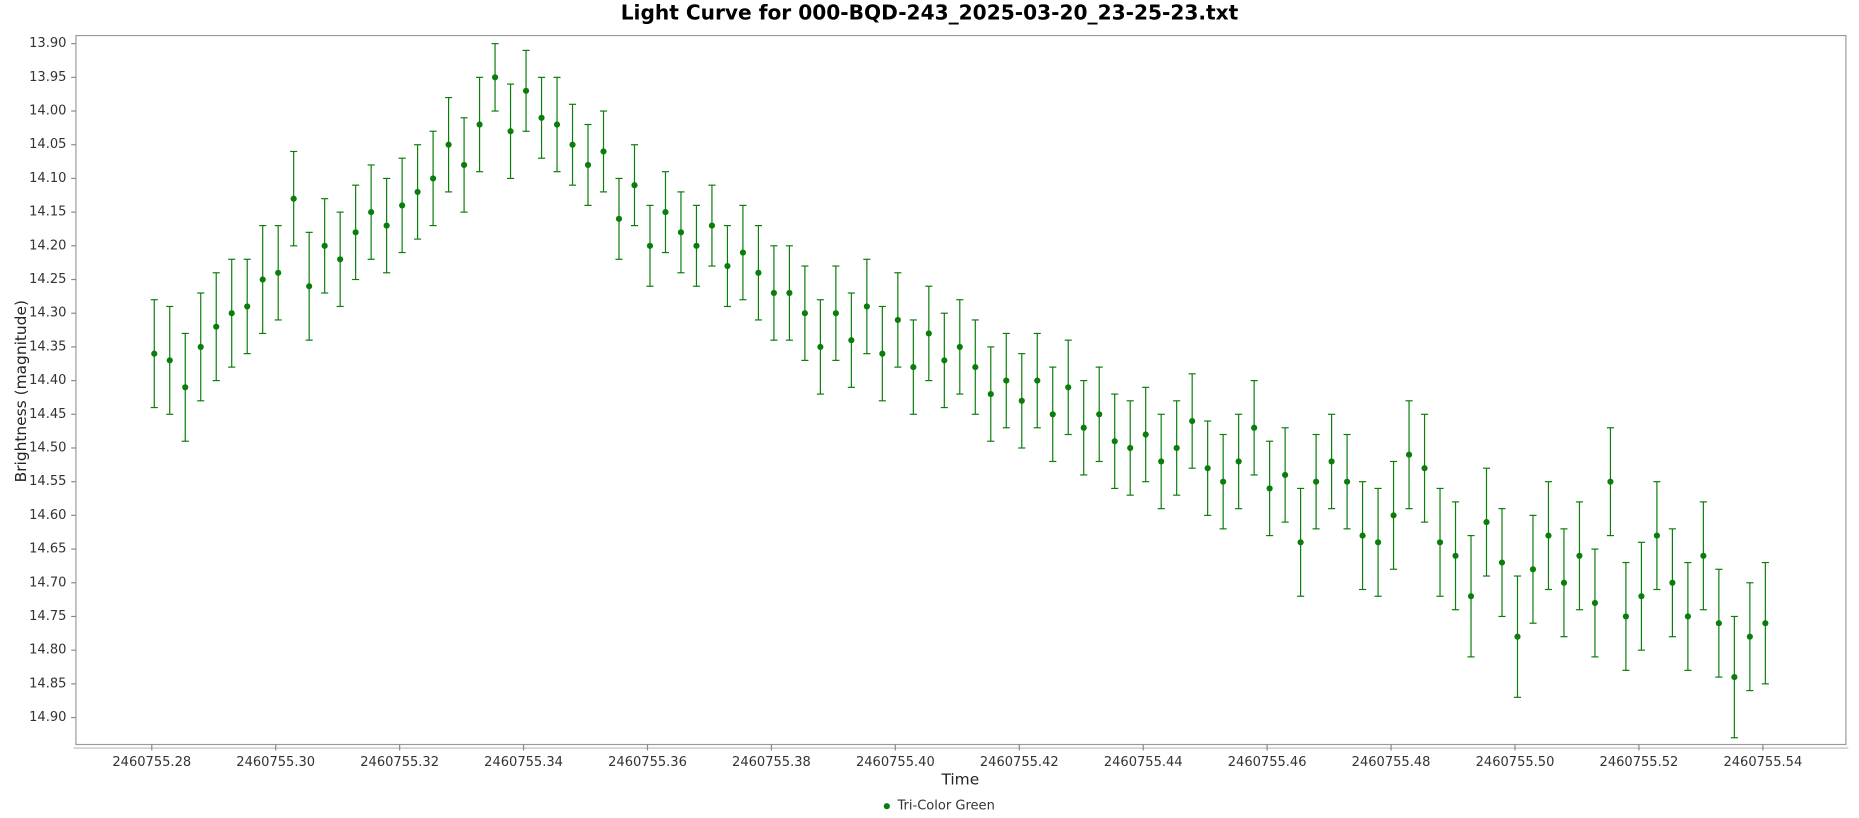 The width and height of the screenshot is (1859, 818). Describe the element at coordinates (945, 806) in the screenshot. I see `legend-label: Tri-Color Green` at that location.